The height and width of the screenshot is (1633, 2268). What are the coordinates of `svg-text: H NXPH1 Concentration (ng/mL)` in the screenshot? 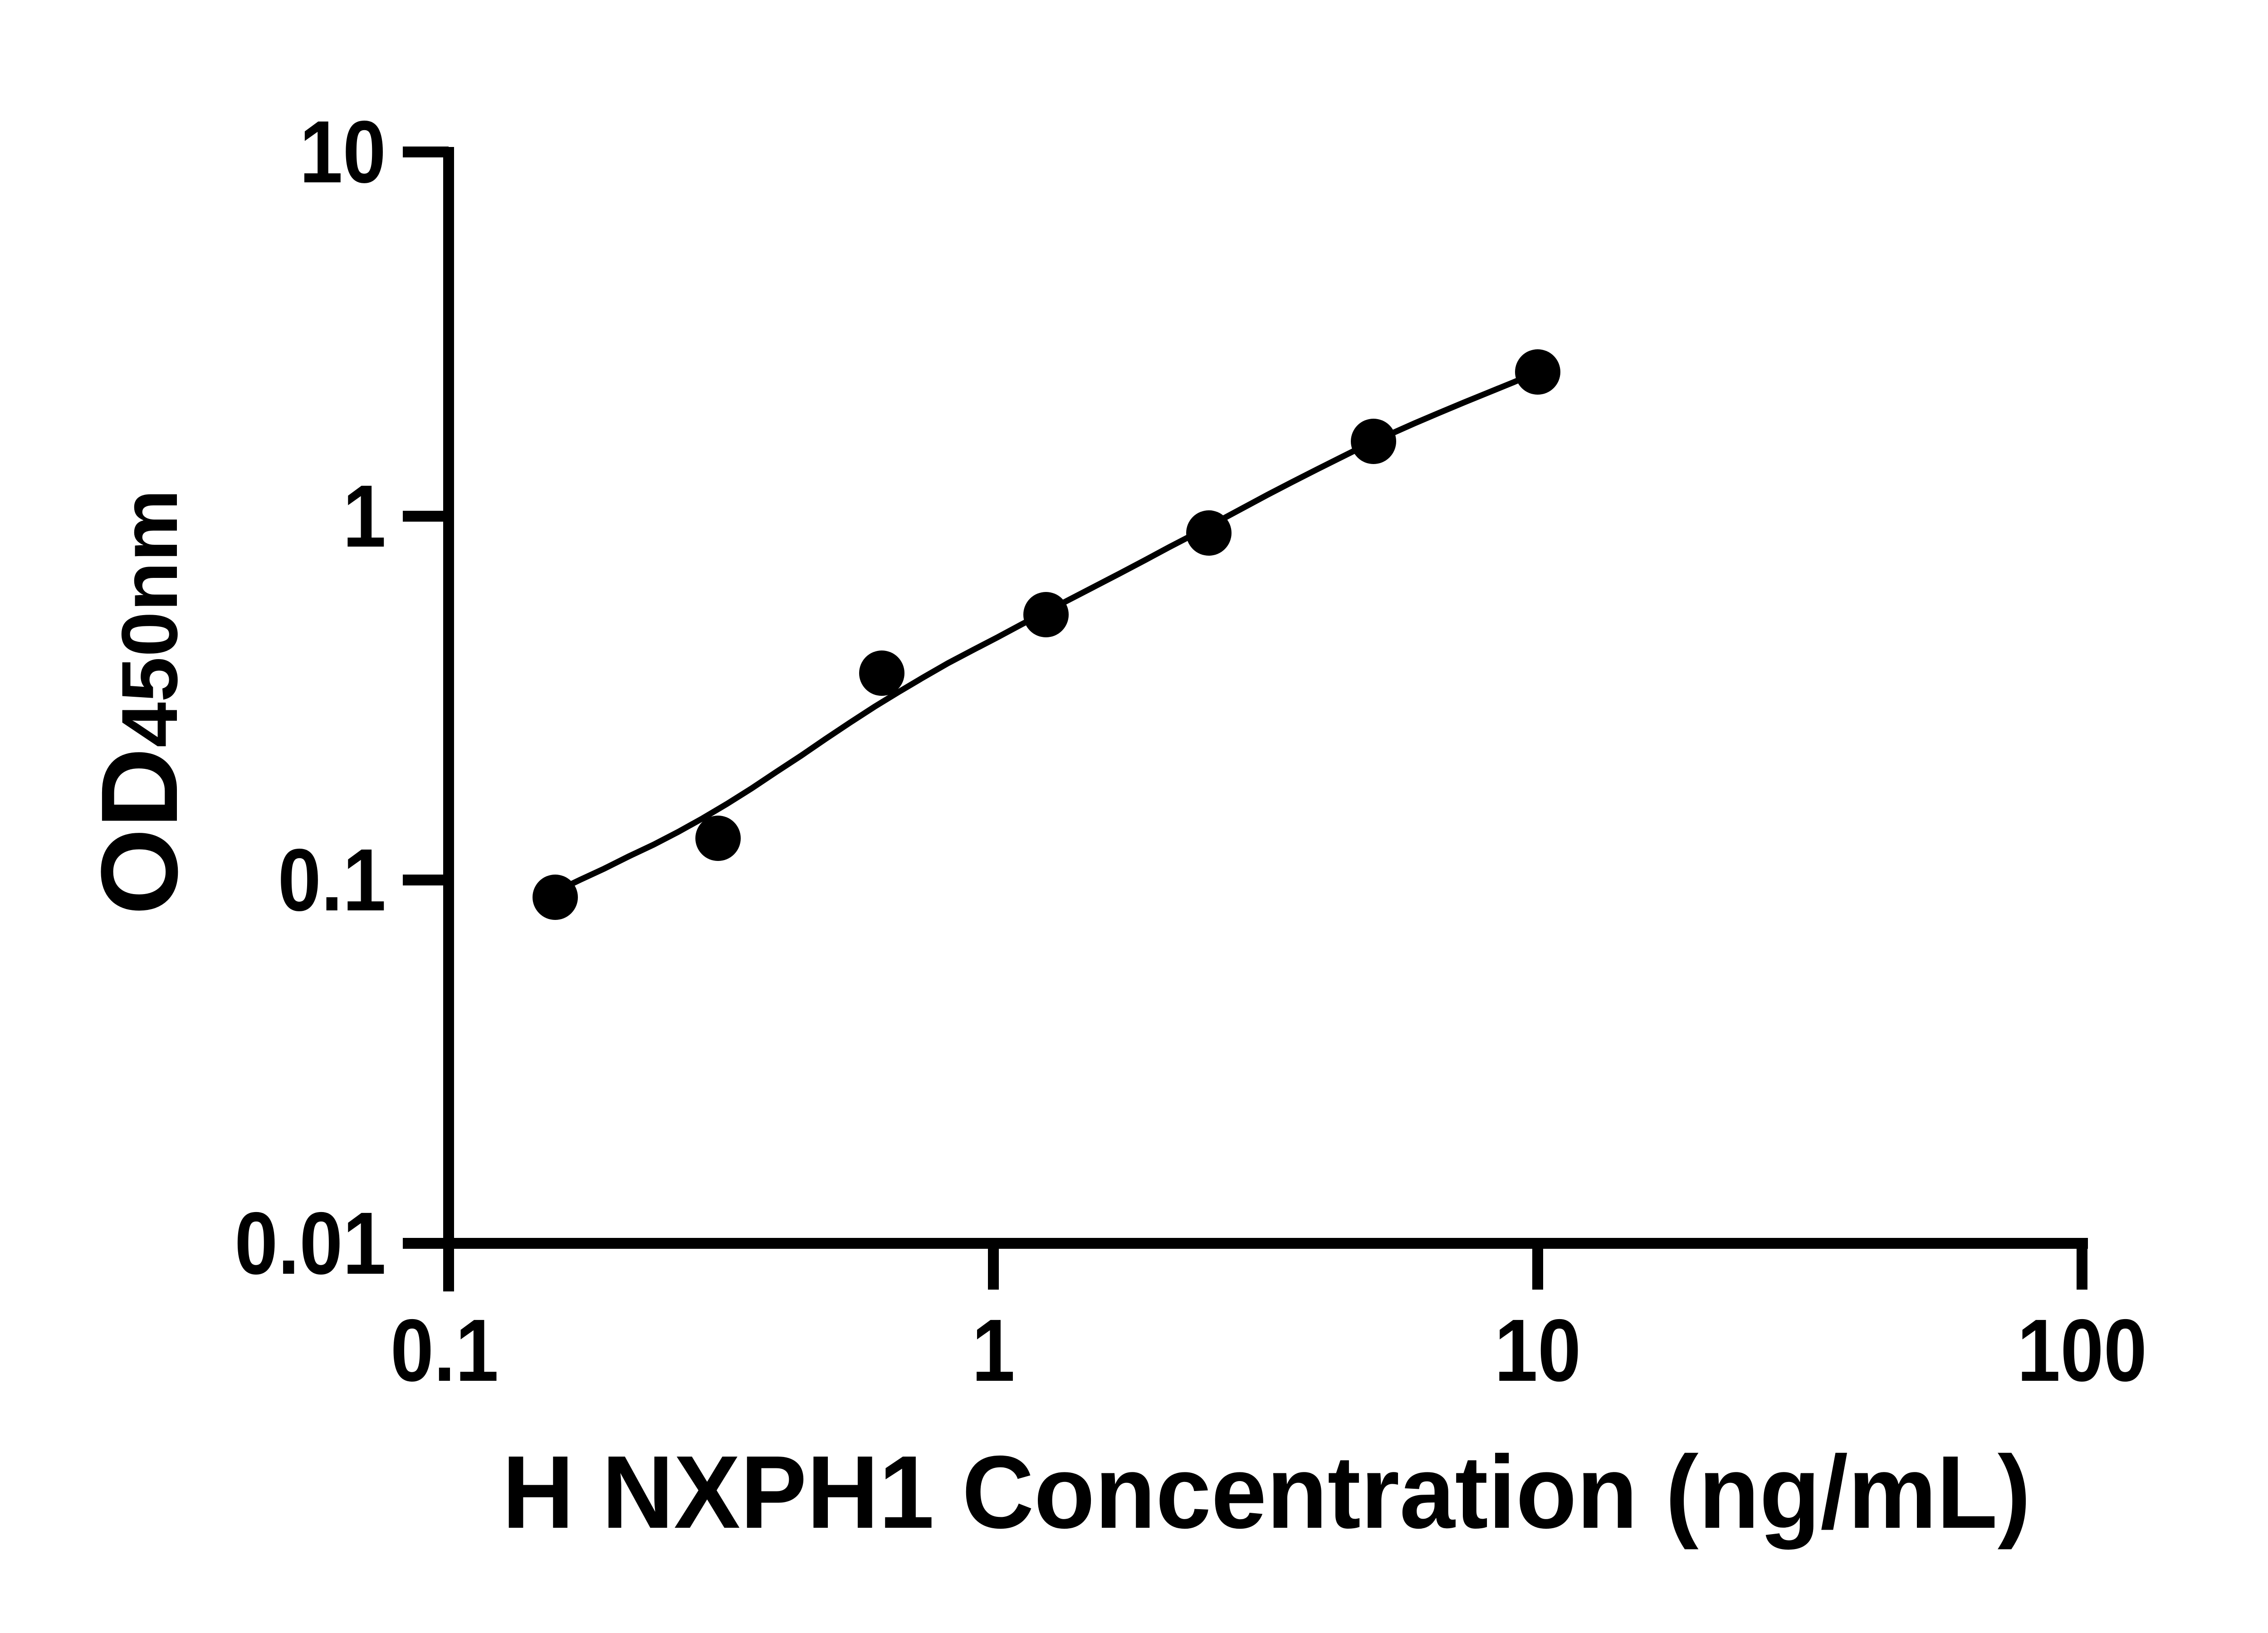 It's located at (1266, 1492).